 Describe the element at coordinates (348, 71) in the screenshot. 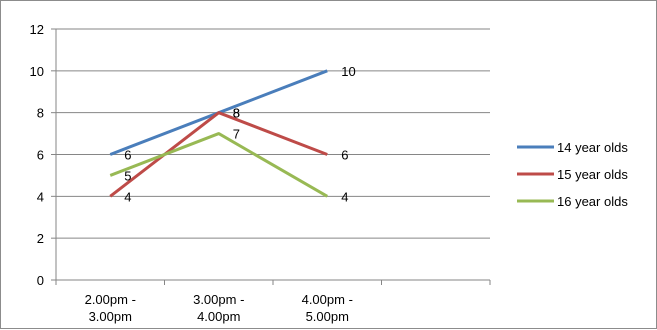

I see `data-label: 10` at that location.